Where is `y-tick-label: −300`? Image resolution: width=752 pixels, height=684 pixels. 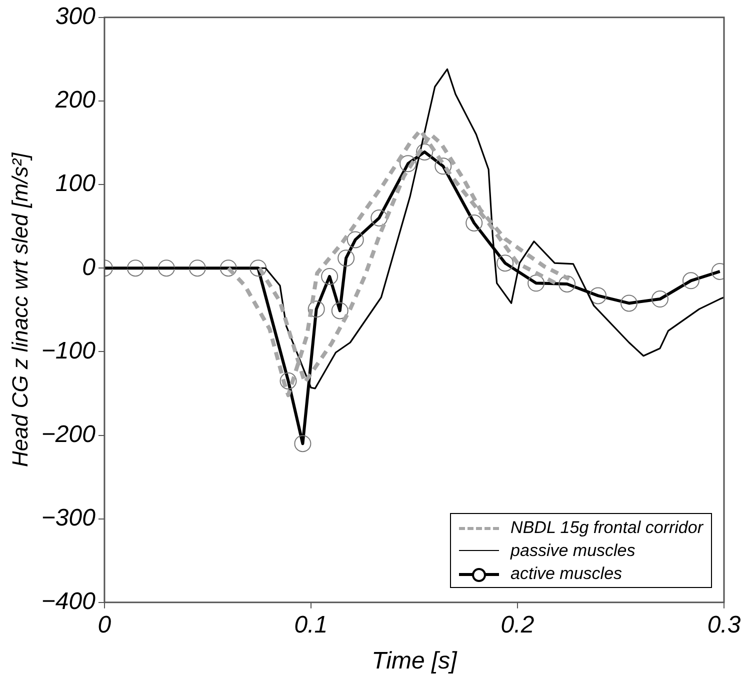 y-tick-label: −300 is located at coordinates (68, 518).